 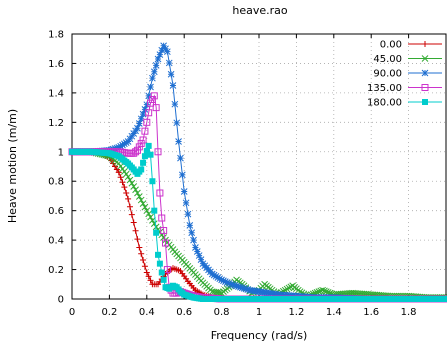 What do you see at coordinates (296, 312) in the screenshot?
I see `x-tick-label: 1.2` at bounding box center [296, 312].